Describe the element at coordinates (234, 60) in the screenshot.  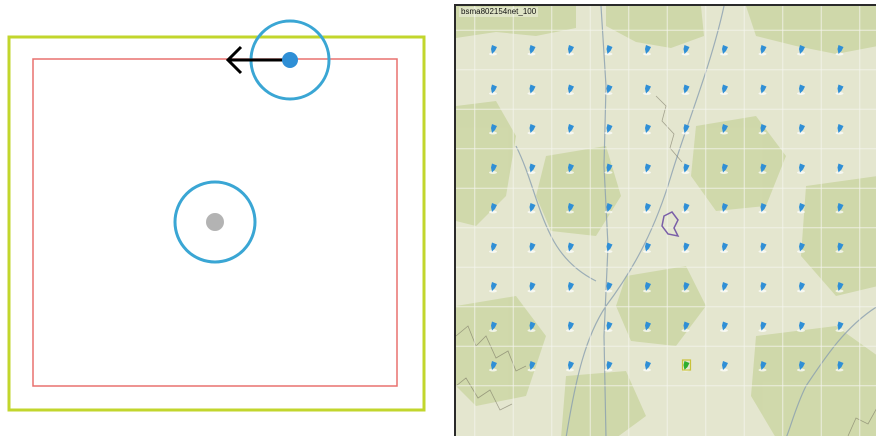
I see `arrow-head` at that location.